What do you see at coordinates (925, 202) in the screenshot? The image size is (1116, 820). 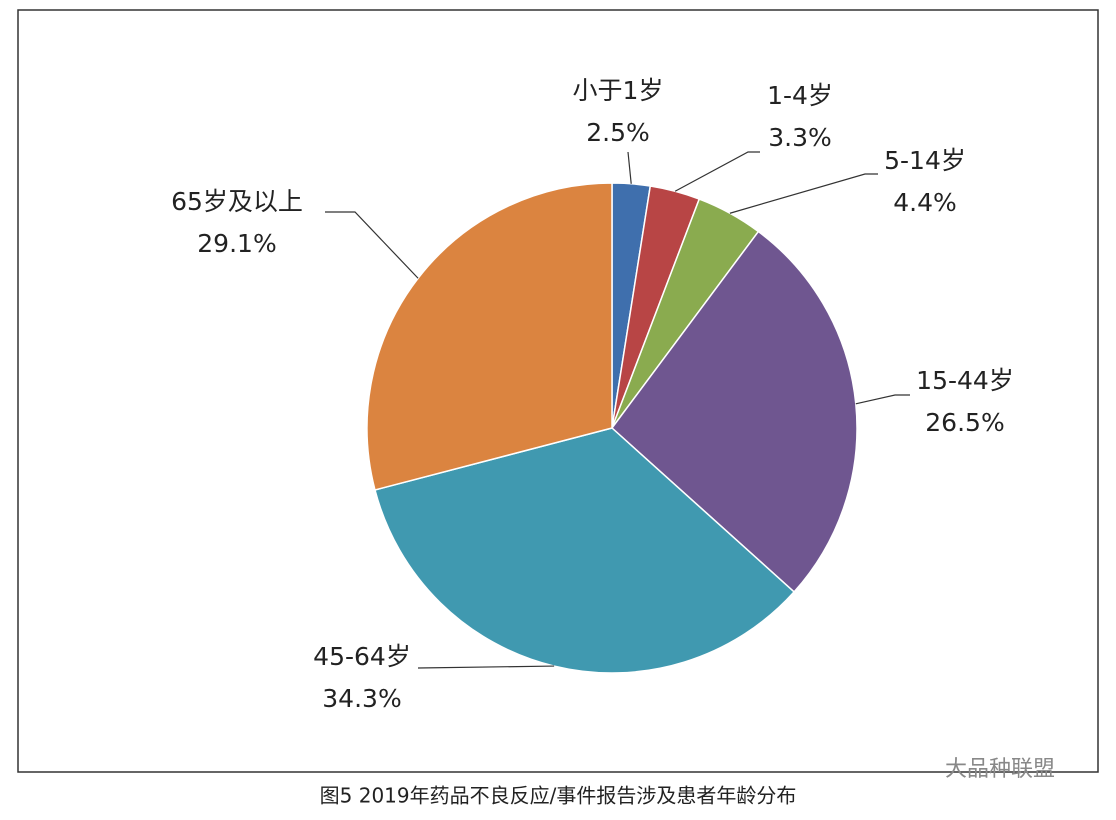 I see `value-label: 4.4%` at bounding box center [925, 202].